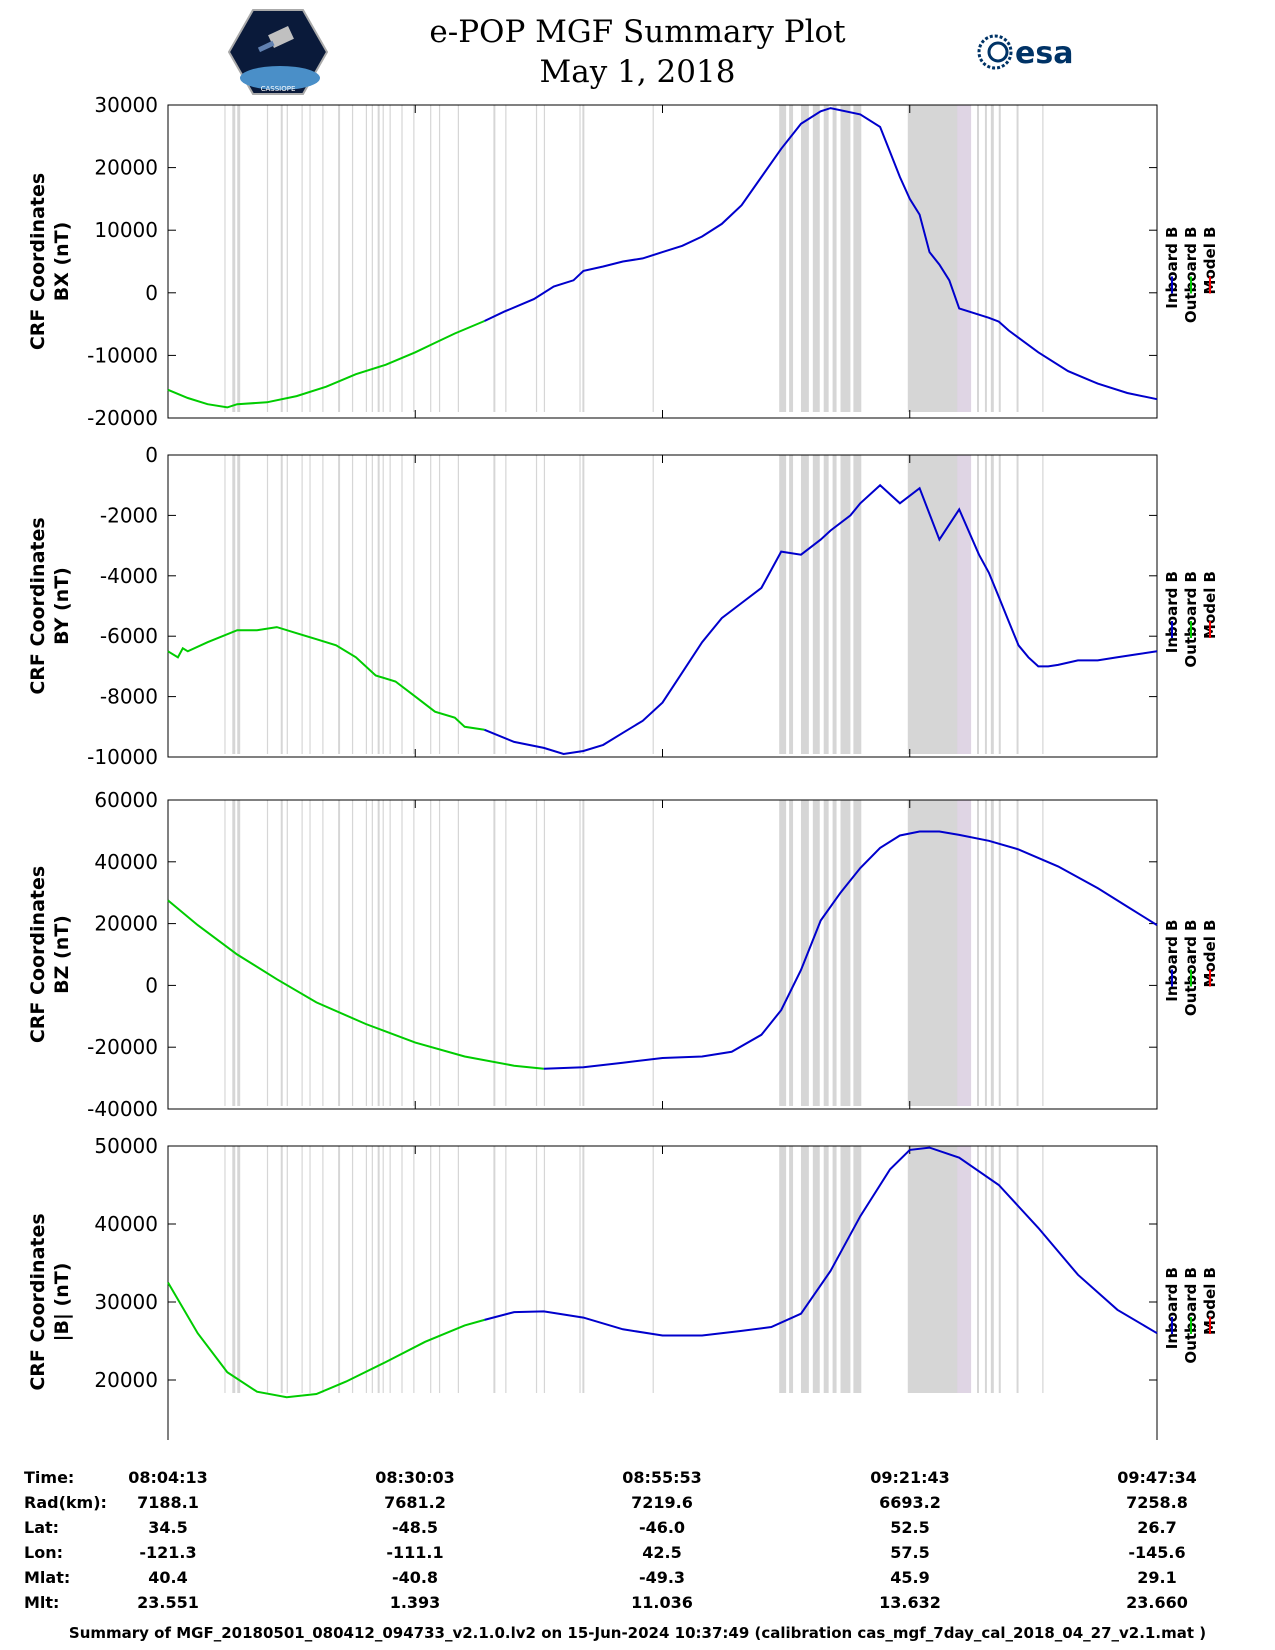  I want to click on ephemeris-cell: 08:30:03, so click(415, 1477).